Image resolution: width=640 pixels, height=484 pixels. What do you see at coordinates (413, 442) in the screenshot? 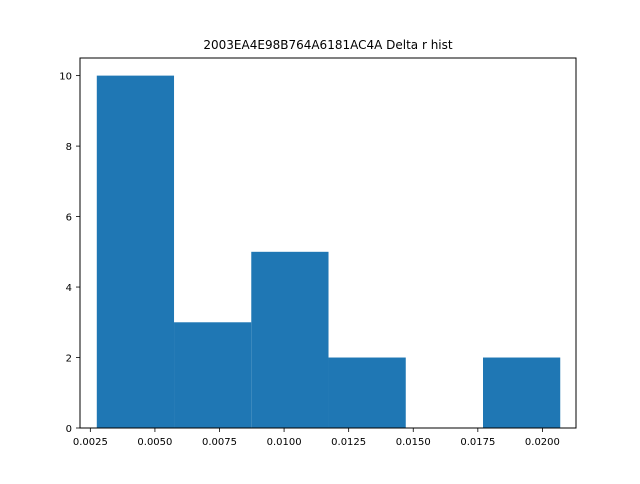
I see `x-tick-label: 0.0150` at bounding box center [413, 442].